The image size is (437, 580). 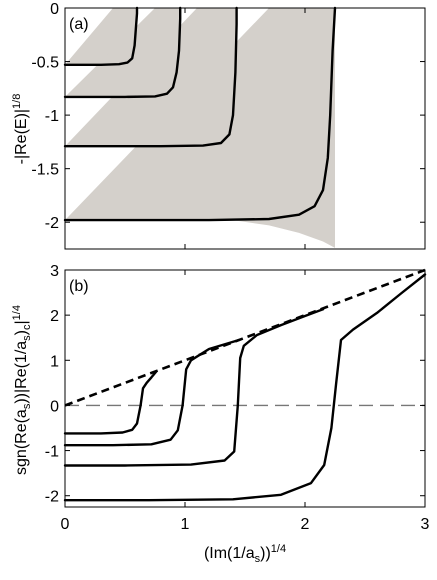 I want to click on b-xtick-label: 0, so click(x=65, y=524).